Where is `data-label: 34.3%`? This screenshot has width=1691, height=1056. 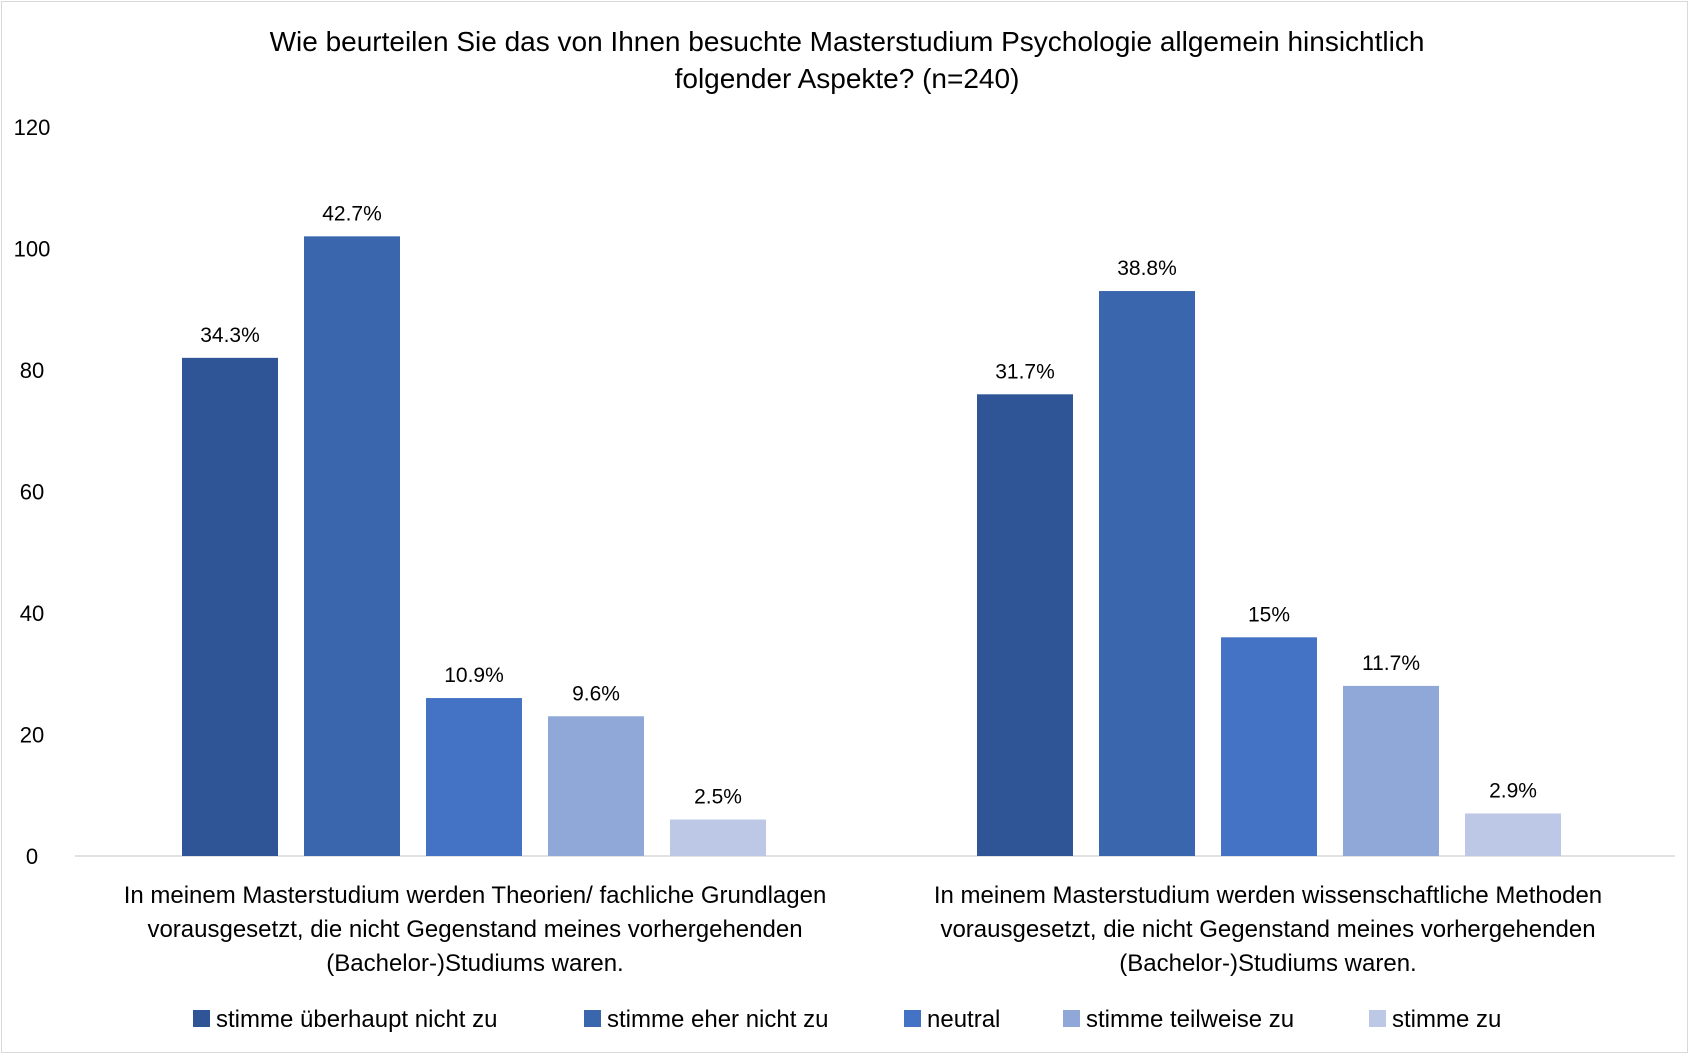 data-label: 34.3% is located at coordinates (230, 335).